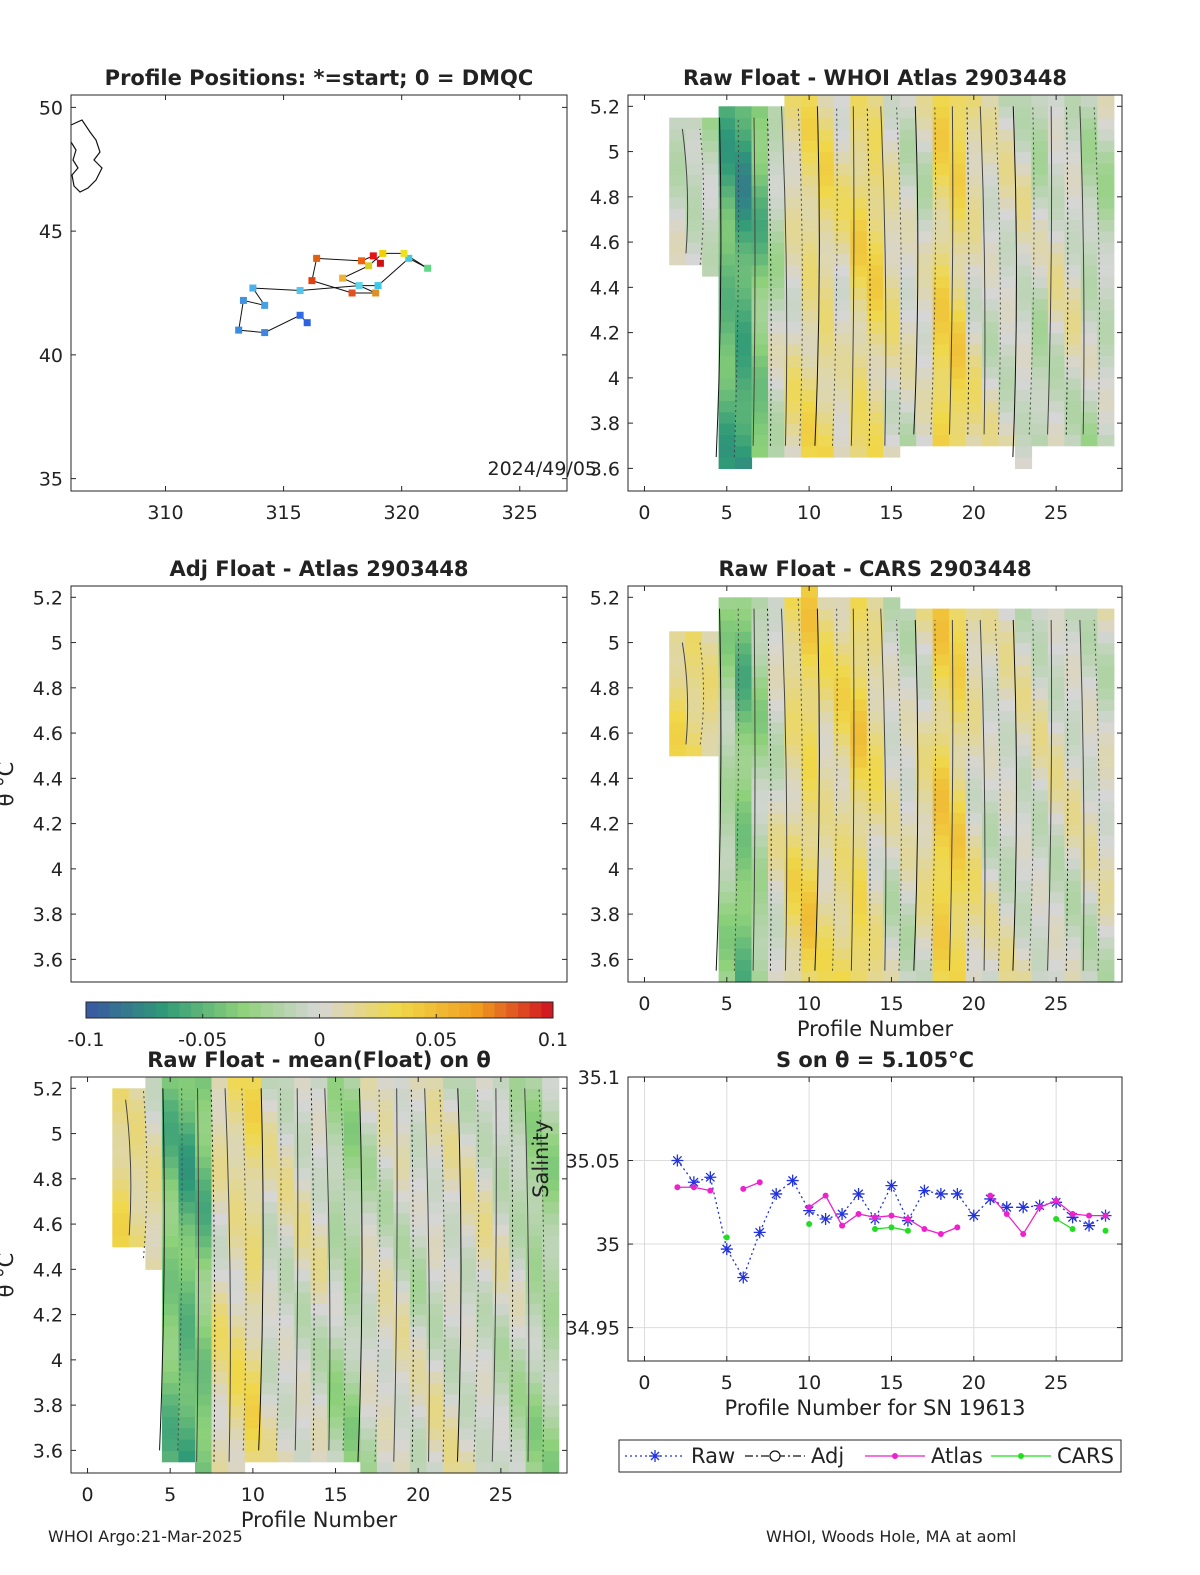 This screenshot has height=1575, width=1200. I want to click on adj-atlas-y-axis-label: θ °C, so click(9, 784).